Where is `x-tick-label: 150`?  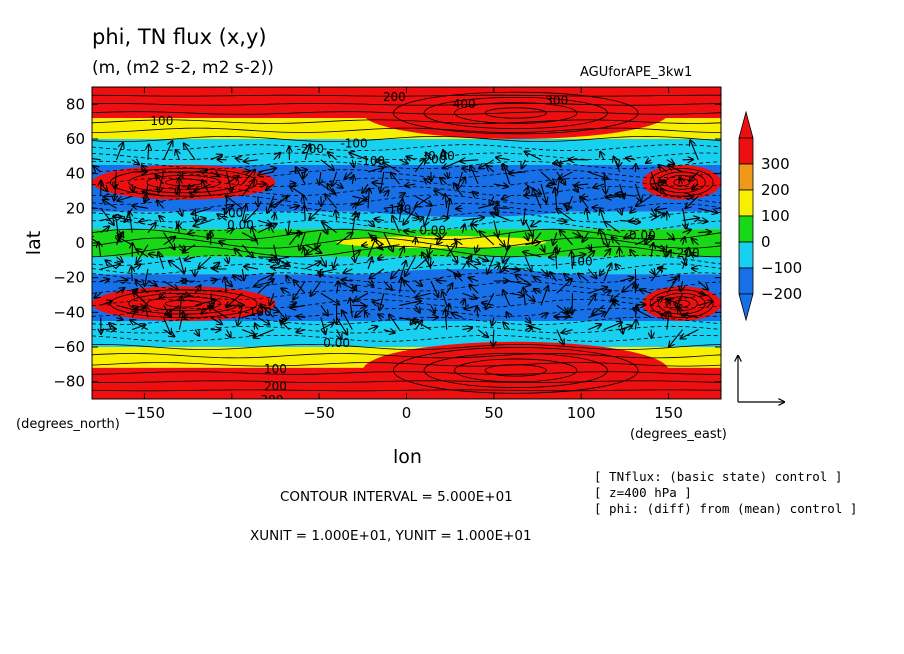 x-tick-label: 150 is located at coordinates (668, 413).